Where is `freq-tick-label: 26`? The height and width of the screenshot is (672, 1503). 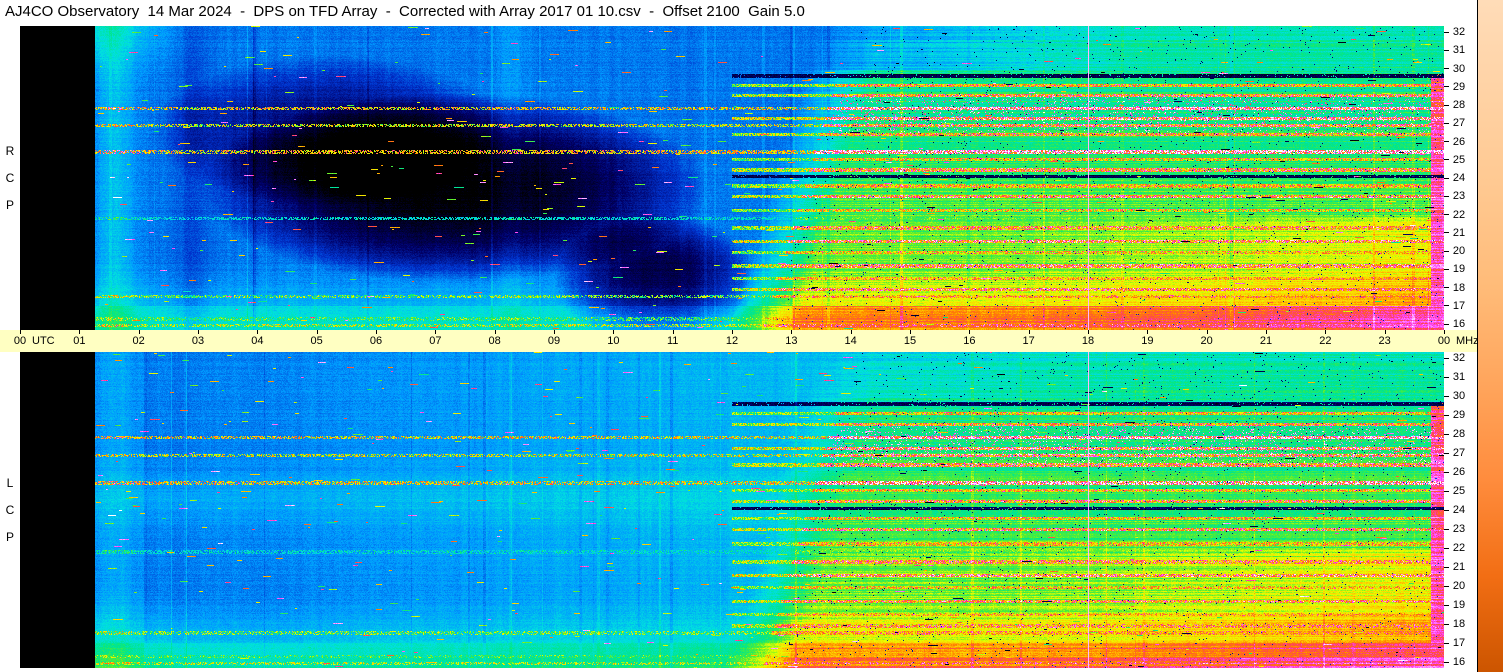
freq-tick-label: 26 is located at coordinates (1459, 472).